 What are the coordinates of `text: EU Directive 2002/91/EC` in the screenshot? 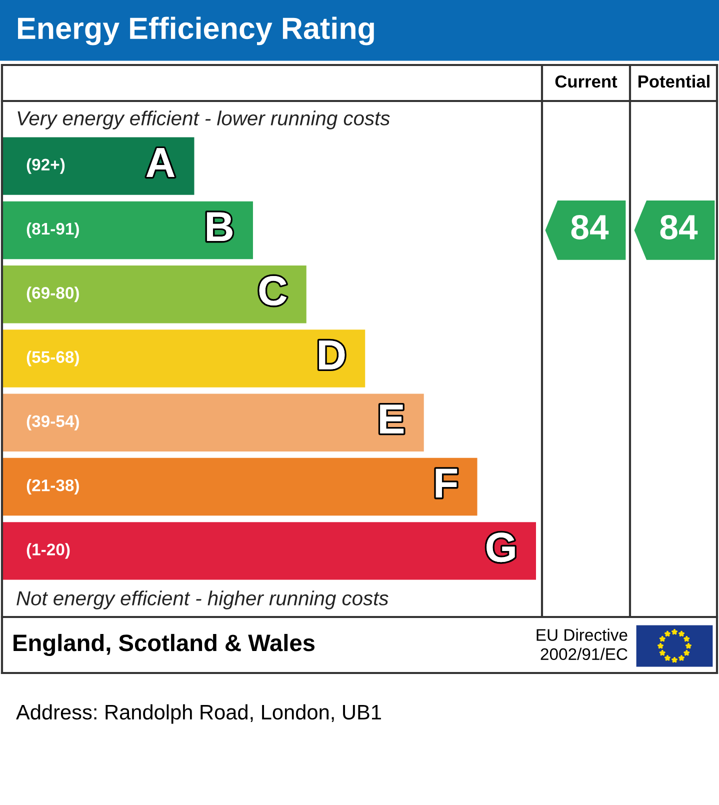 It's located at (582, 644).